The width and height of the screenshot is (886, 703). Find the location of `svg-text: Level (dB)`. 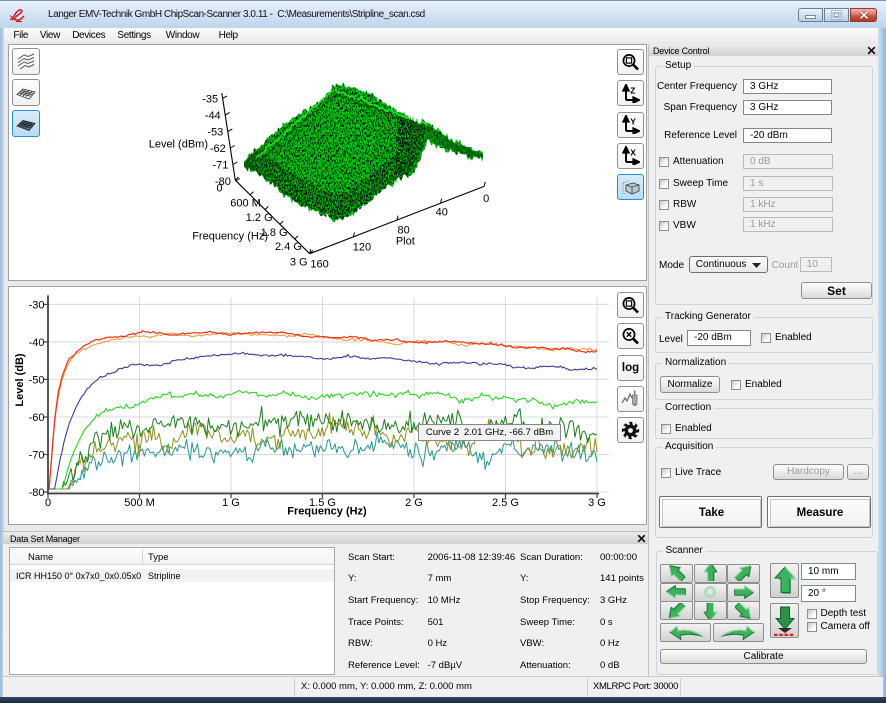

svg-text: Level (dB) is located at coordinates (20, 380).